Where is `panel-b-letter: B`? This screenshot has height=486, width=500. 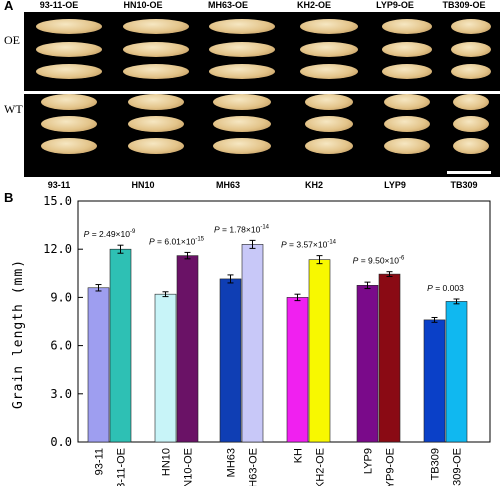 panel-b-letter: B is located at coordinates (9, 197).